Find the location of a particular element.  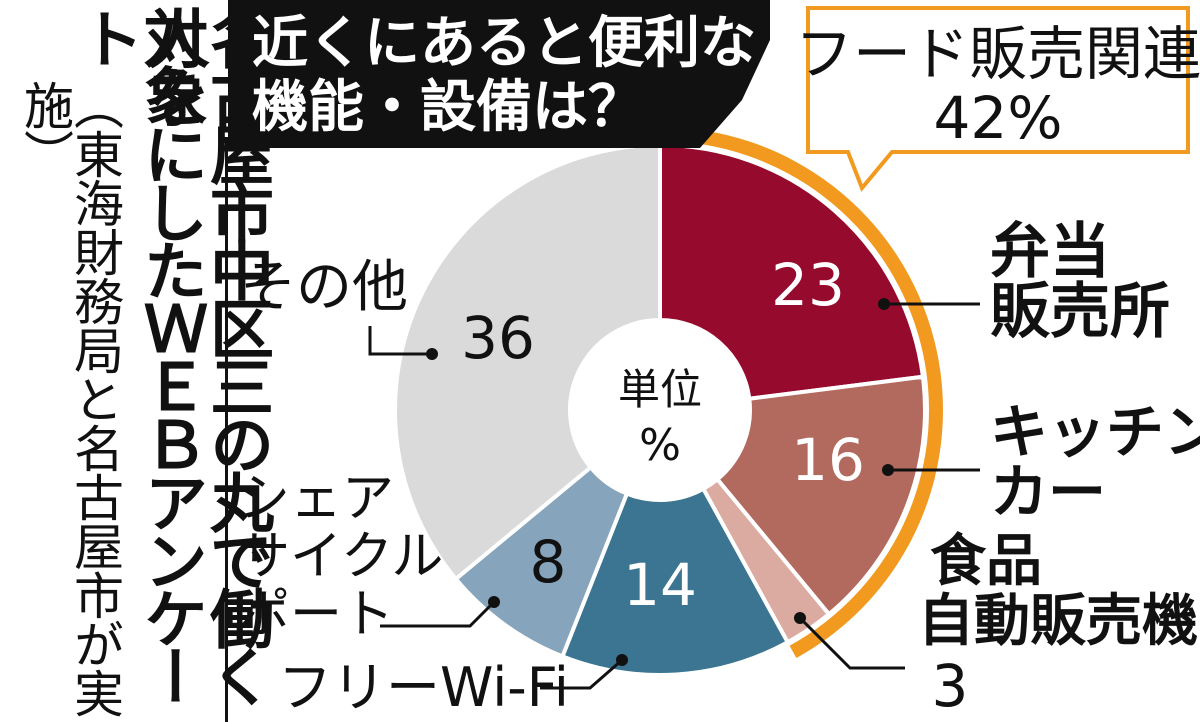

value-label-2-outside: 3 is located at coordinates (950, 686).